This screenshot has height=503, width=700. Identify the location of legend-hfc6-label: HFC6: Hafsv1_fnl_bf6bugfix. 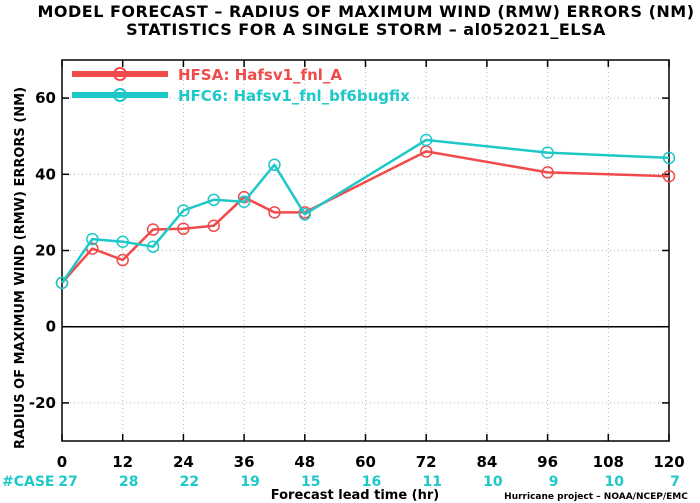
(294, 96).